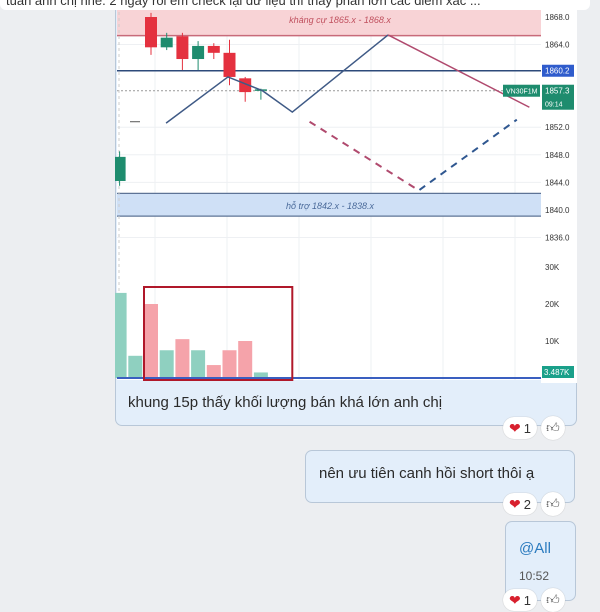 The image size is (600, 612). I want to click on support-zone, so click(329, 205).